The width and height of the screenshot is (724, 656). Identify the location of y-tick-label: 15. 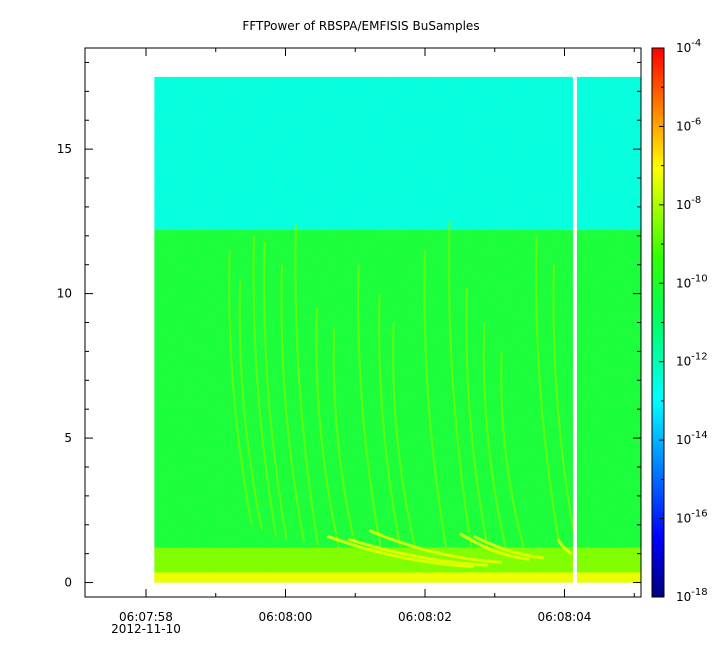
(64, 149).